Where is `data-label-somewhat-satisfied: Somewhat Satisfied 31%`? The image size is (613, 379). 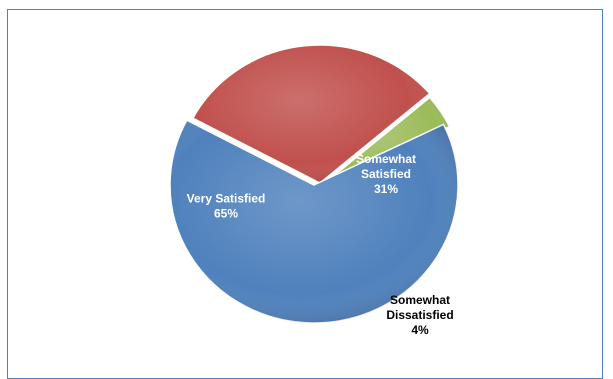
data-label-somewhat-satisfied: Somewhat Satisfied 31% is located at coordinates (386, 174).